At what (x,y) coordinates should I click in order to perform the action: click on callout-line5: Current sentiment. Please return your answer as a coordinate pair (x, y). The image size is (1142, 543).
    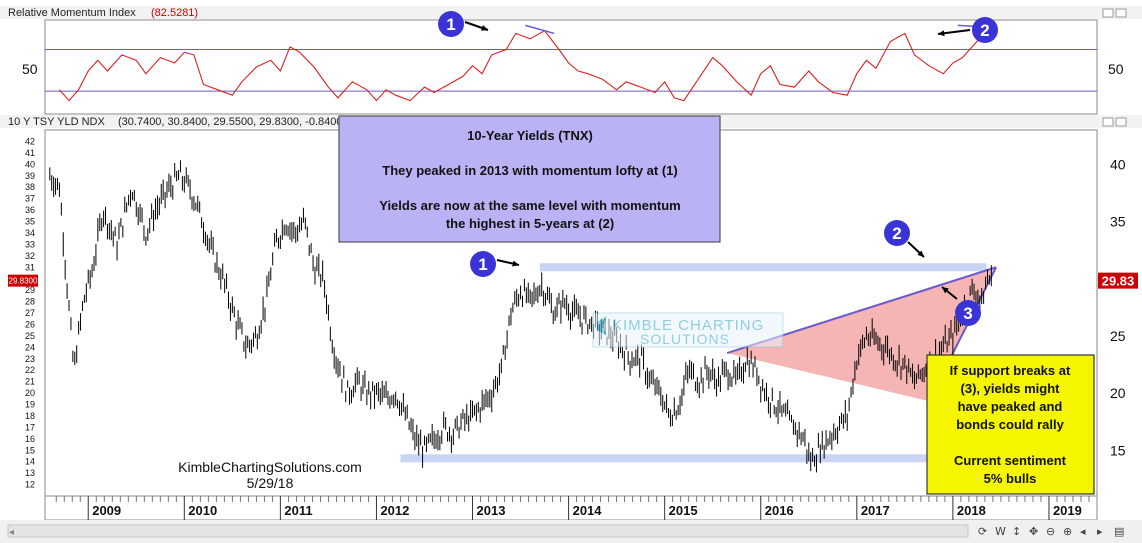
    Looking at the image, I should click on (1010, 460).